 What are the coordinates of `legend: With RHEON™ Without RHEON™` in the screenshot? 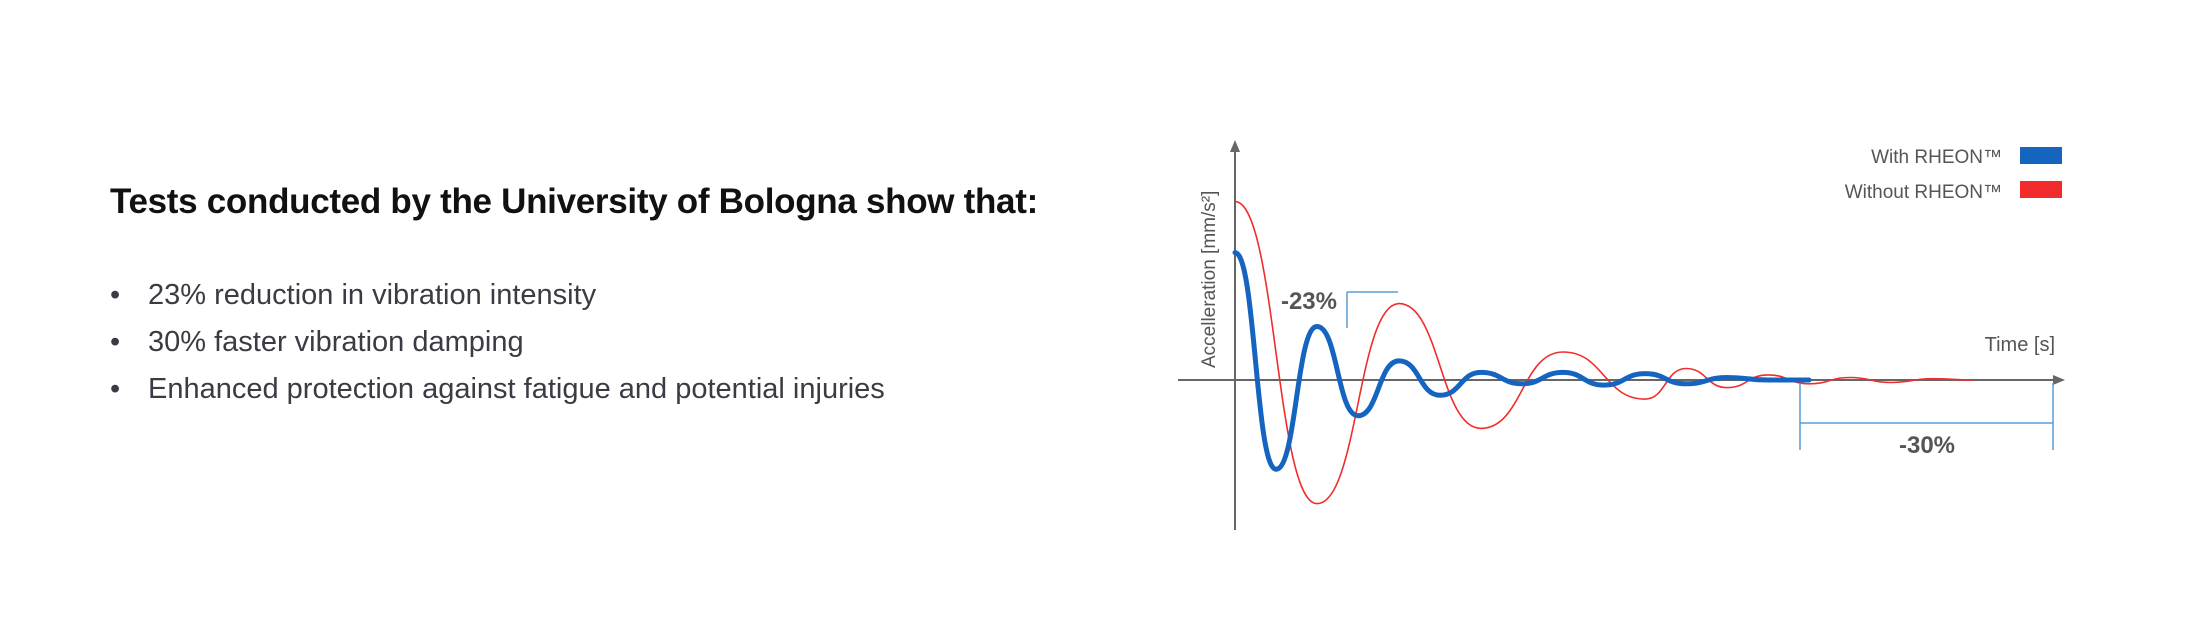 It's located at (1953, 175).